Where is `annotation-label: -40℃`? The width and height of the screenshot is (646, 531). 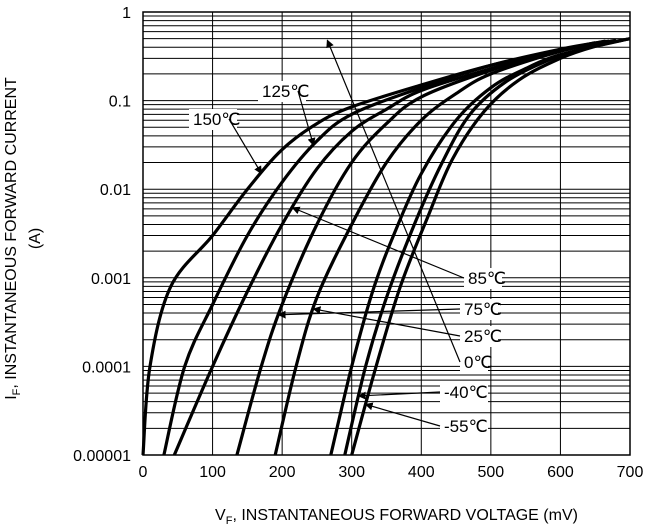
annotation-label: -40℃ is located at coordinates (466, 392).